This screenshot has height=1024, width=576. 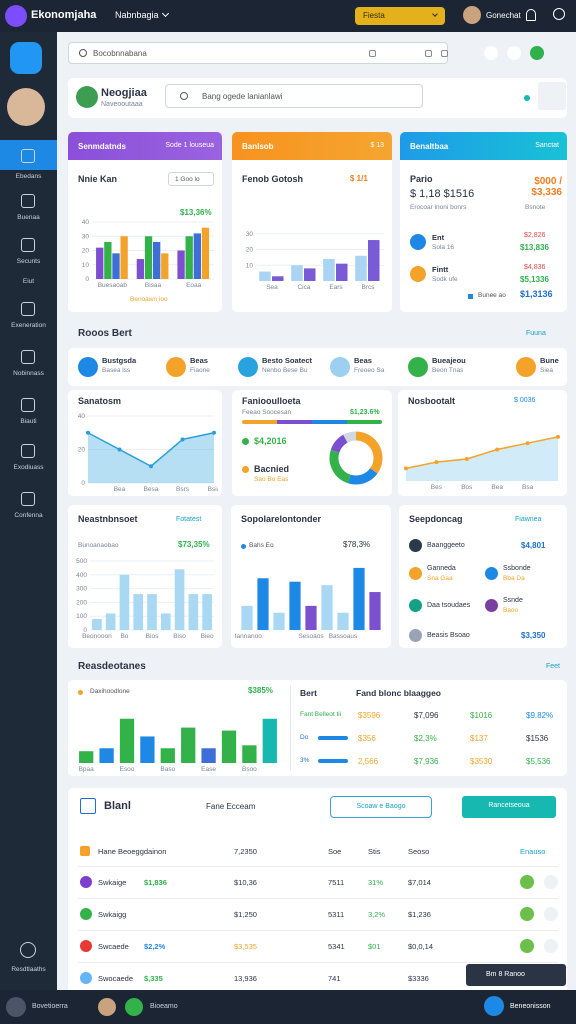 What do you see at coordinates (122, 104) in the screenshot?
I see `profile-subtitle: Naveooutaaa` at bounding box center [122, 104].